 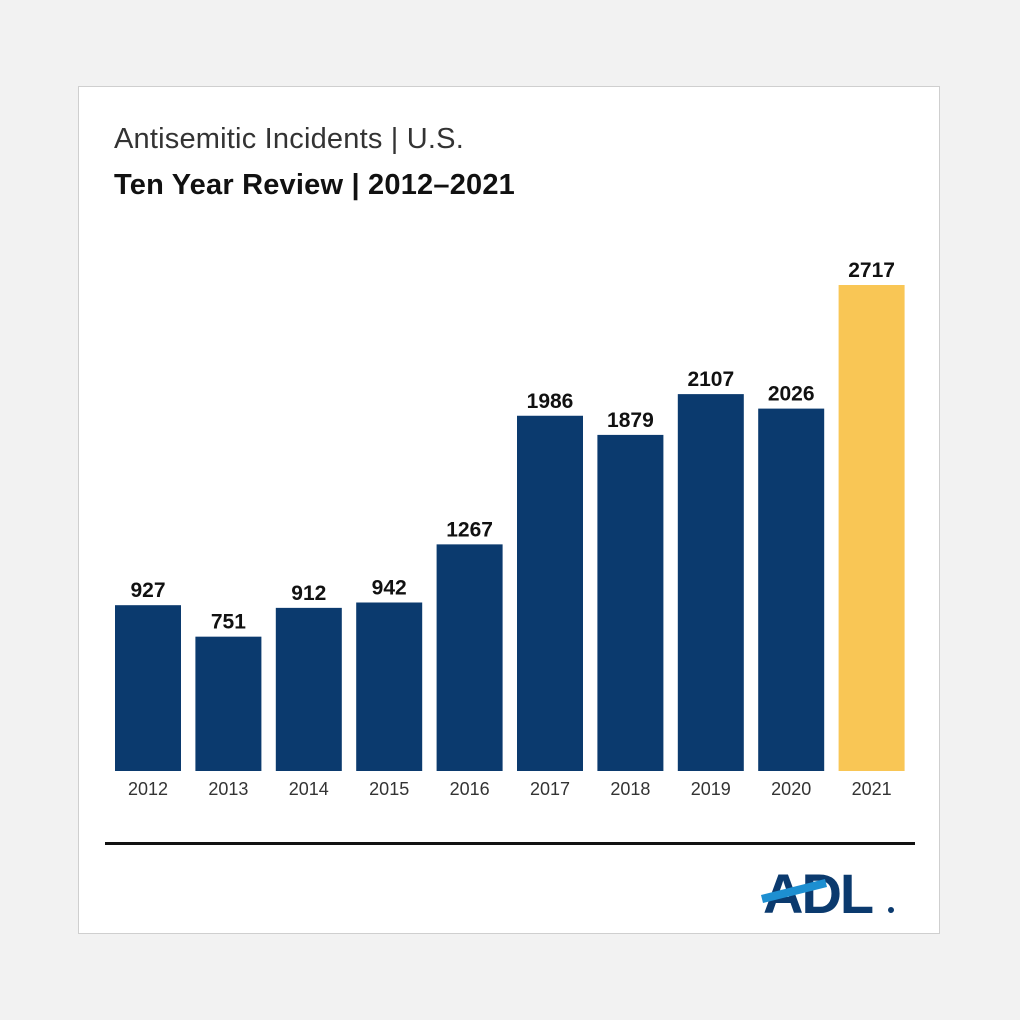 What do you see at coordinates (871, 528) in the screenshot?
I see `bar-2021` at bounding box center [871, 528].